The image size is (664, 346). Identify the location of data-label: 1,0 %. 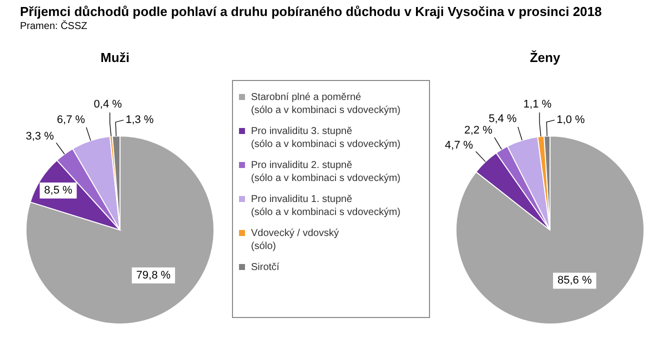
(570, 120).